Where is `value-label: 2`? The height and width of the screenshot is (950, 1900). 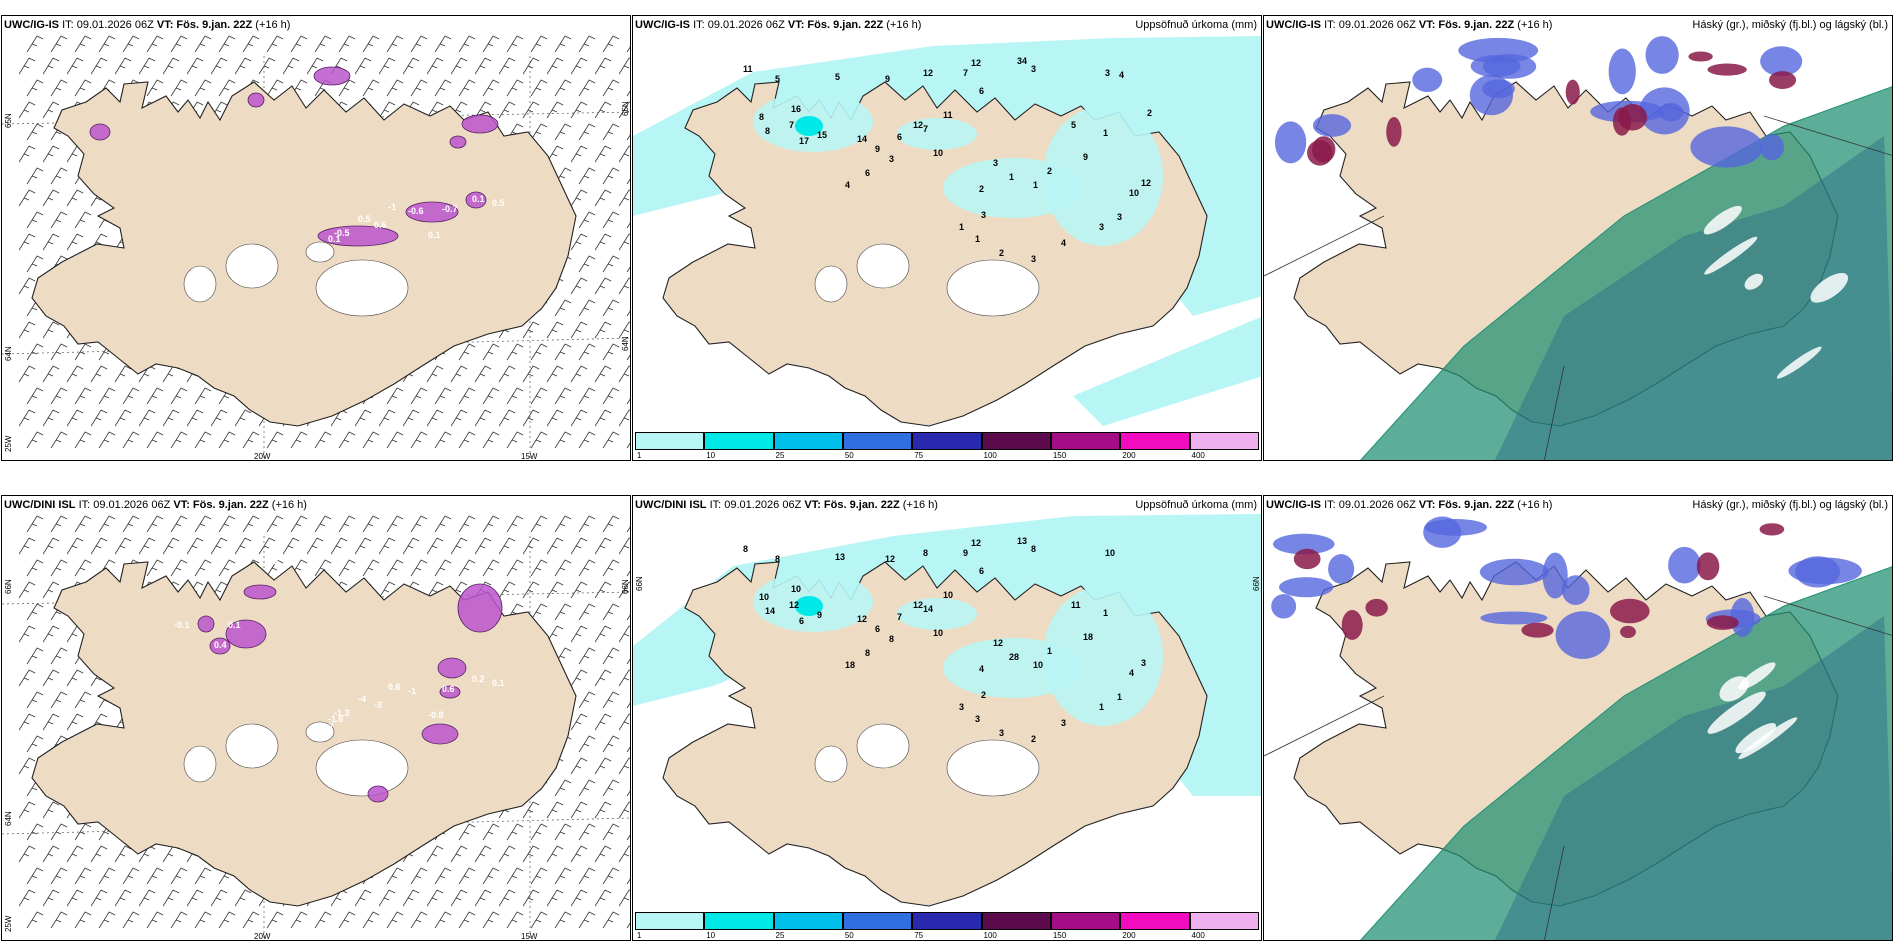
value-label: 2 is located at coordinates (1149, 113).